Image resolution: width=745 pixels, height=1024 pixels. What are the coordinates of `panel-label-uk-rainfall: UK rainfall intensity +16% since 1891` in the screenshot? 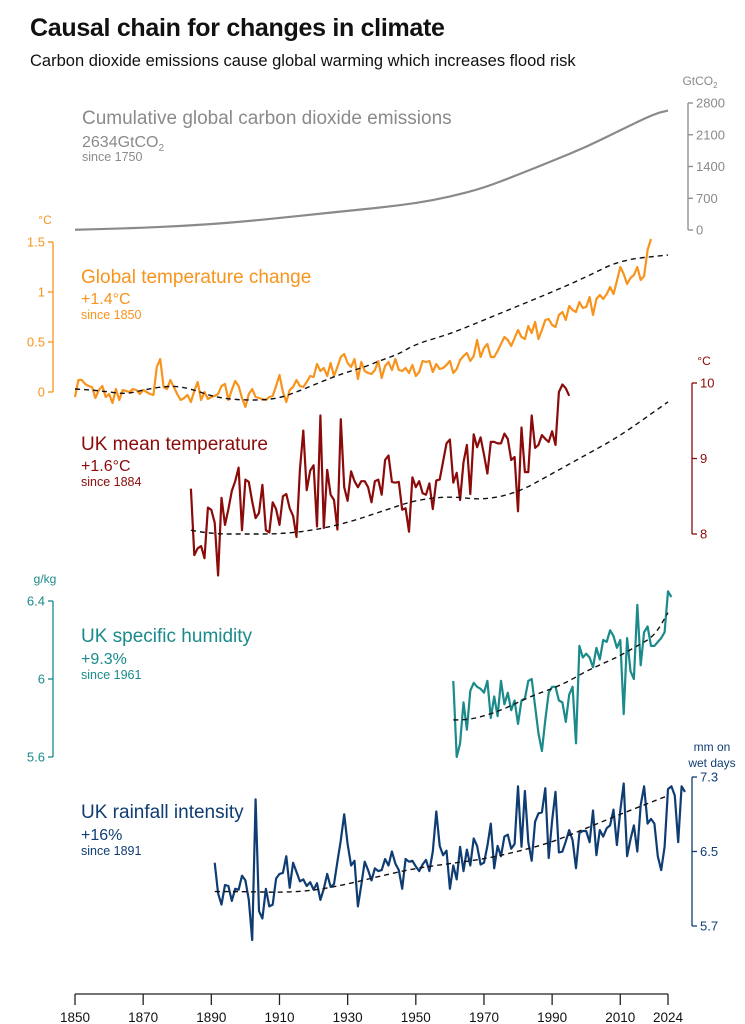 It's located at (162, 830).